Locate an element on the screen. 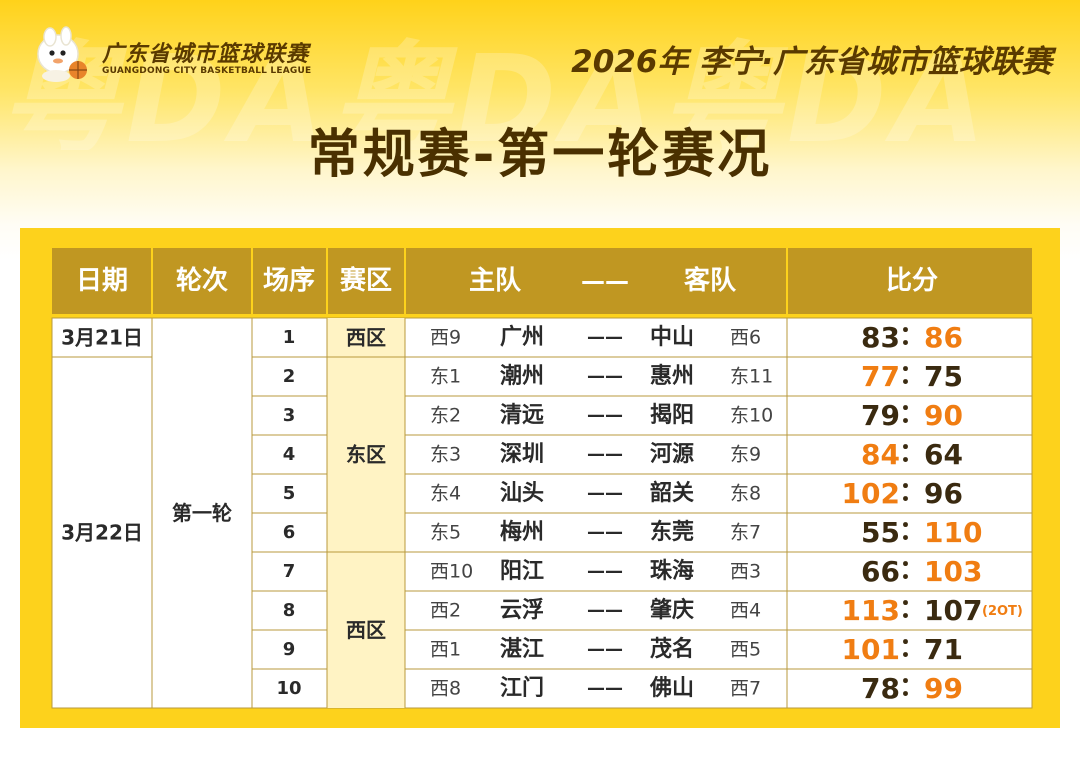 The height and width of the screenshot is (759, 1080). home-score: 84 is located at coordinates (880, 454).